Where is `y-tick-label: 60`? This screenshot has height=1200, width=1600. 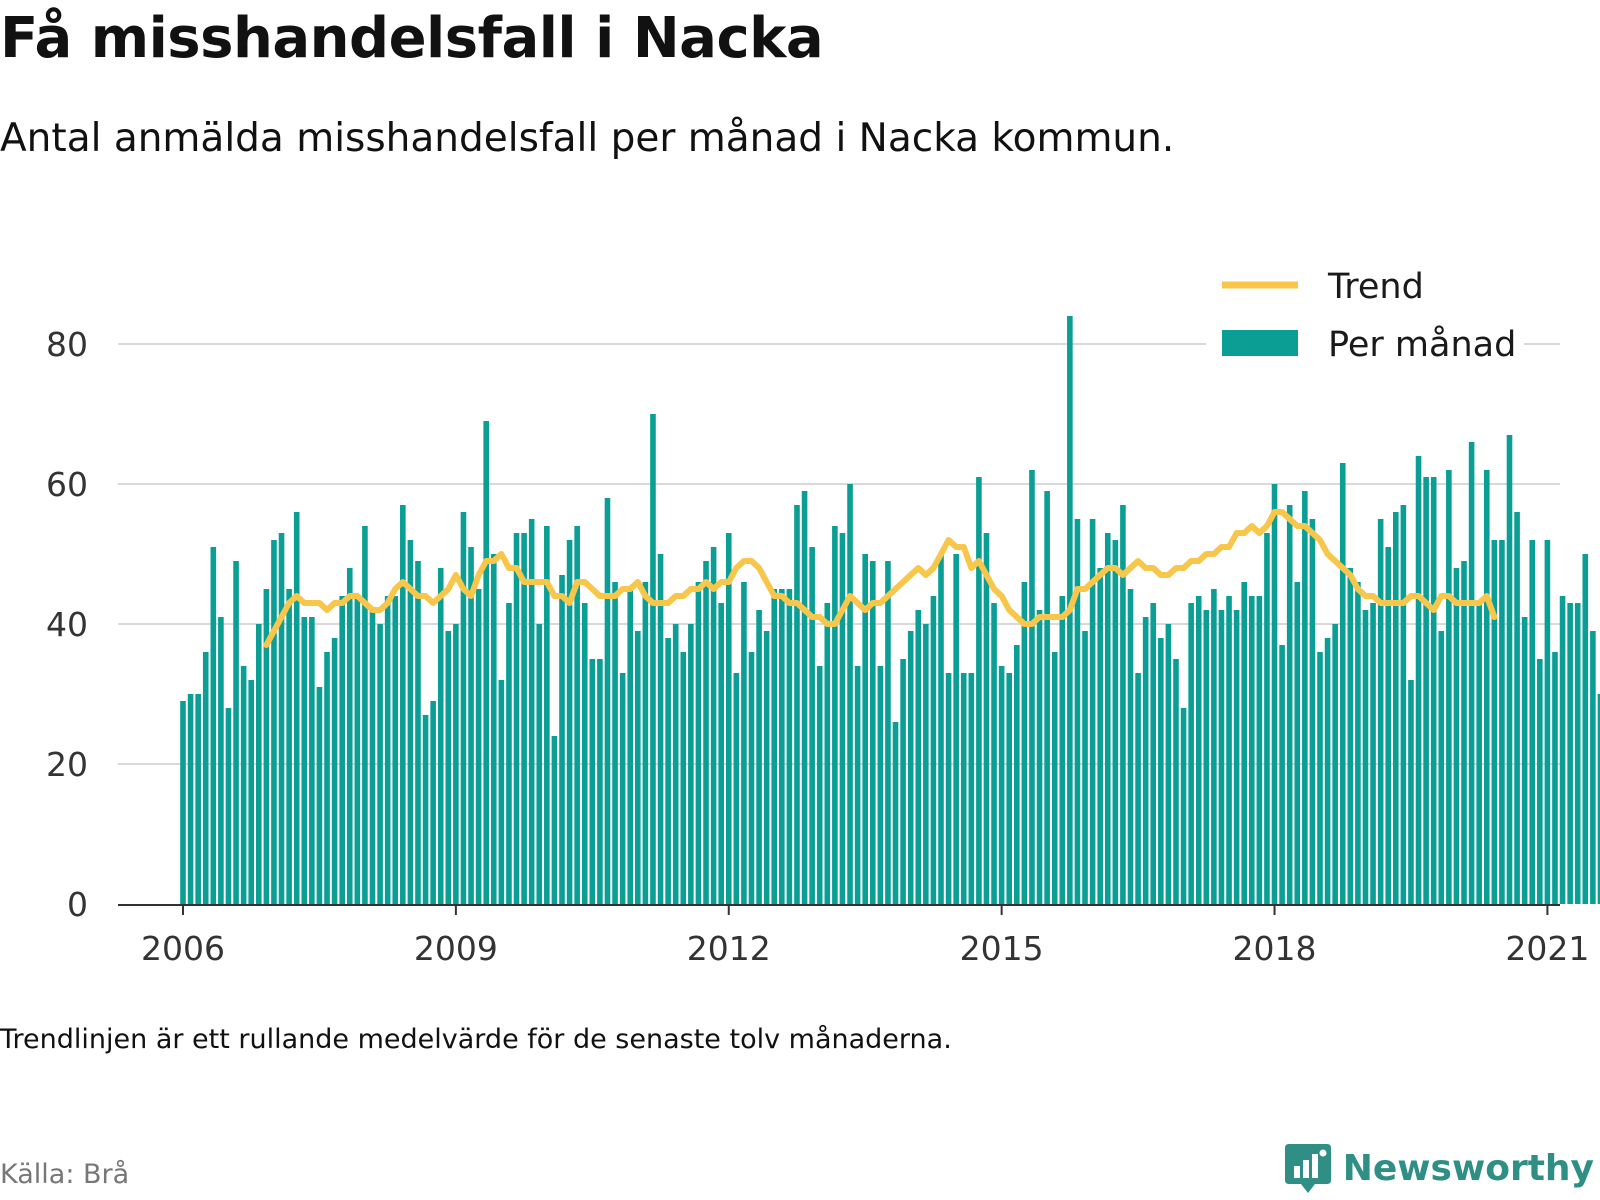
y-tick-label: 60 is located at coordinates (67, 484).